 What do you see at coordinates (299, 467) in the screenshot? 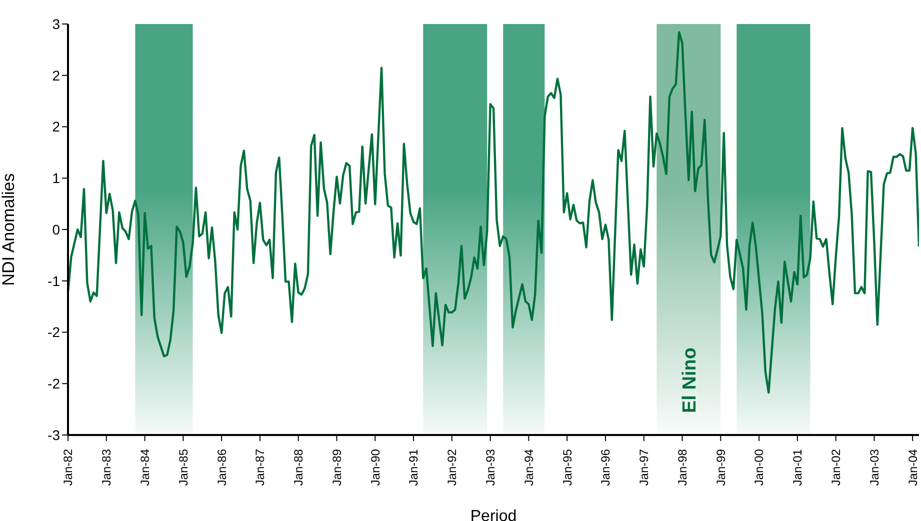
I see `x-tick-label: Jan-88` at bounding box center [299, 467].